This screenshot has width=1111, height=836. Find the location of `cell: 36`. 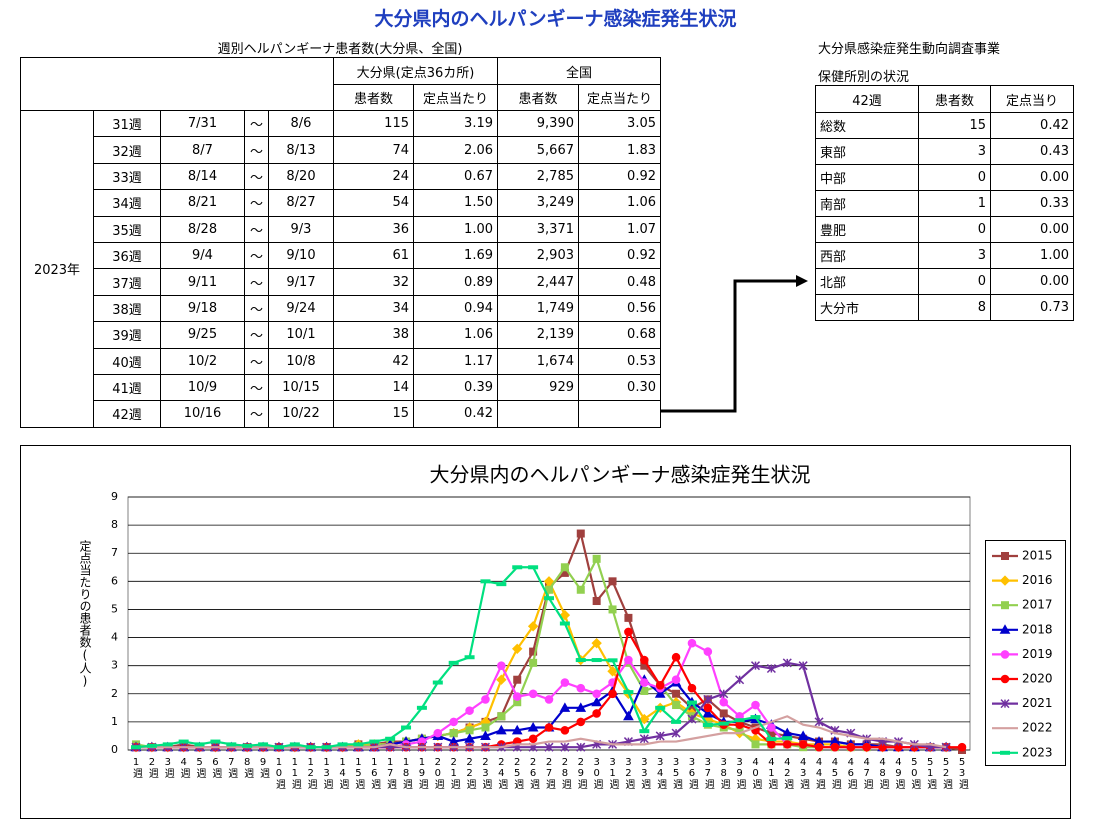

cell: 36 is located at coordinates (373, 229).